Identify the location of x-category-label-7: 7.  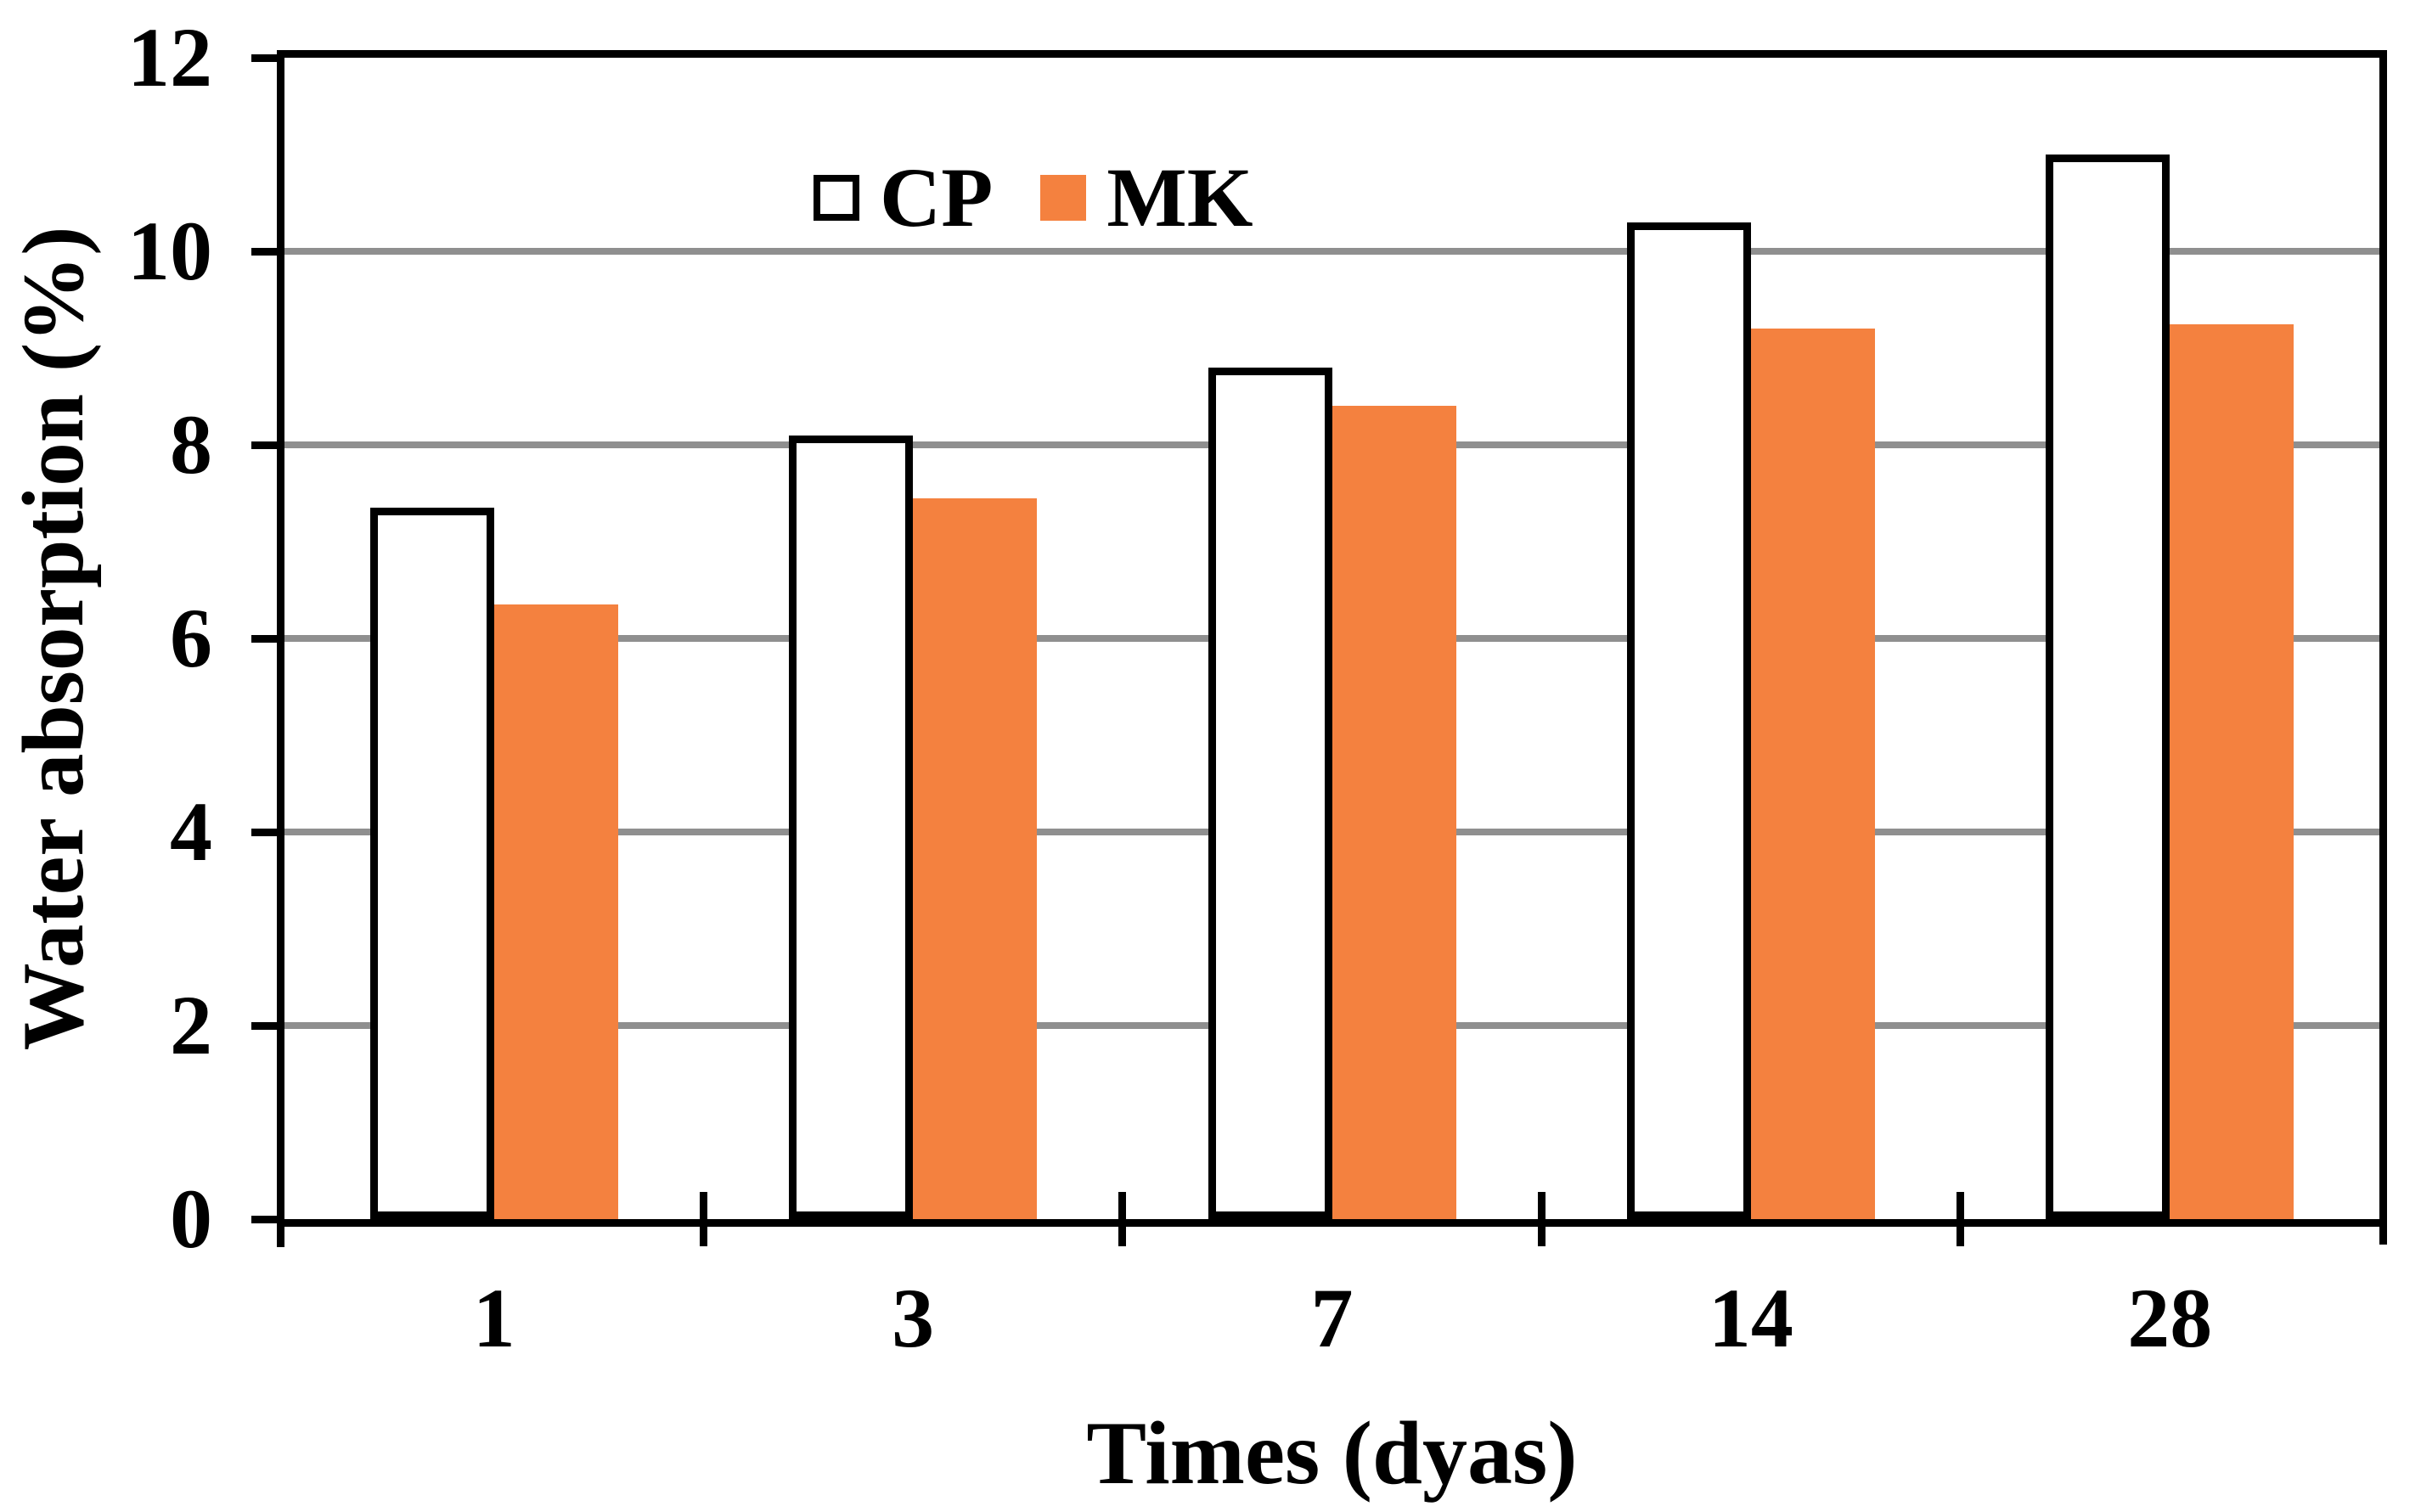
(1332, 1318).